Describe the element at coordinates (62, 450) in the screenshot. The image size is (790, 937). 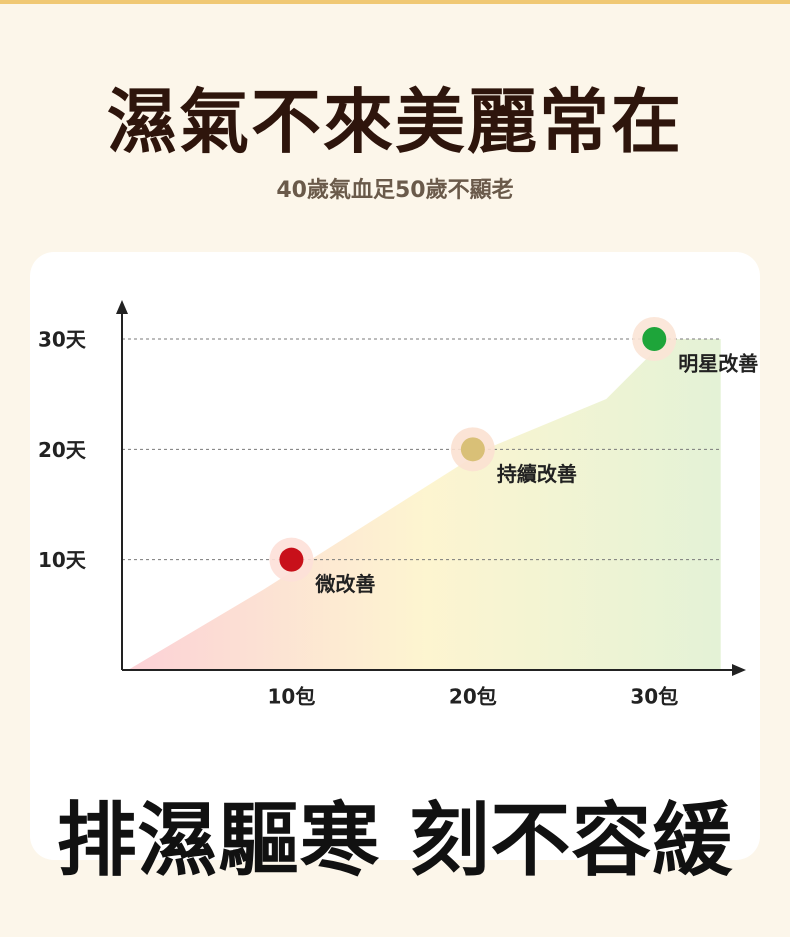
I see `y-tick-label-20: 20天` at that location.